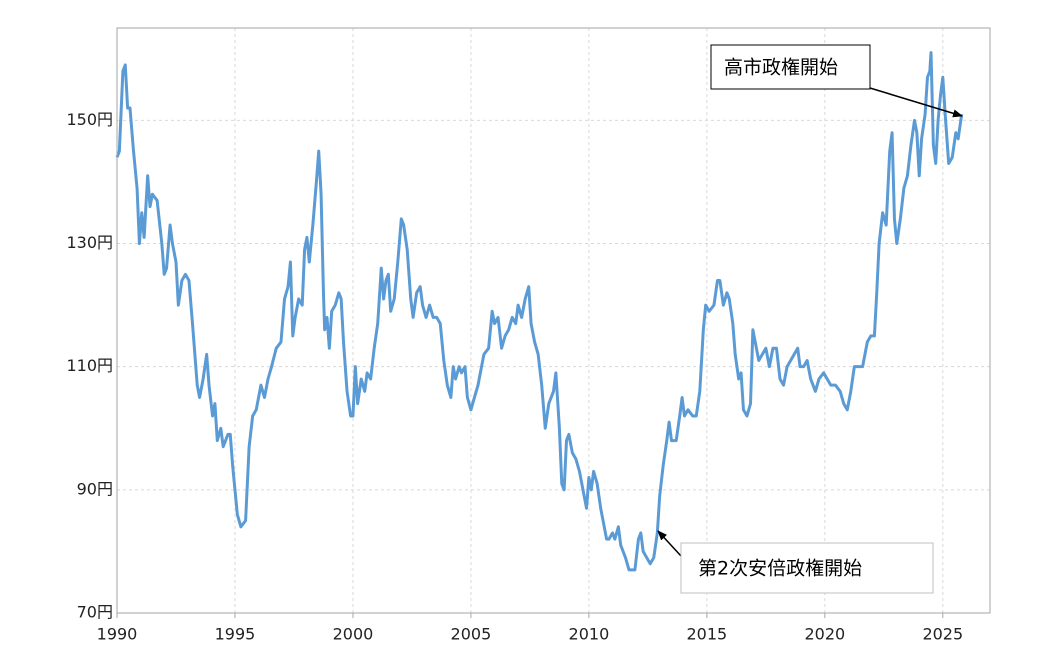 The height and width of the screenshot is (667, 1038). Describe the element at coordinates (89, 119) in the screenshot. I see `y-tick-label: 150円` at that location.